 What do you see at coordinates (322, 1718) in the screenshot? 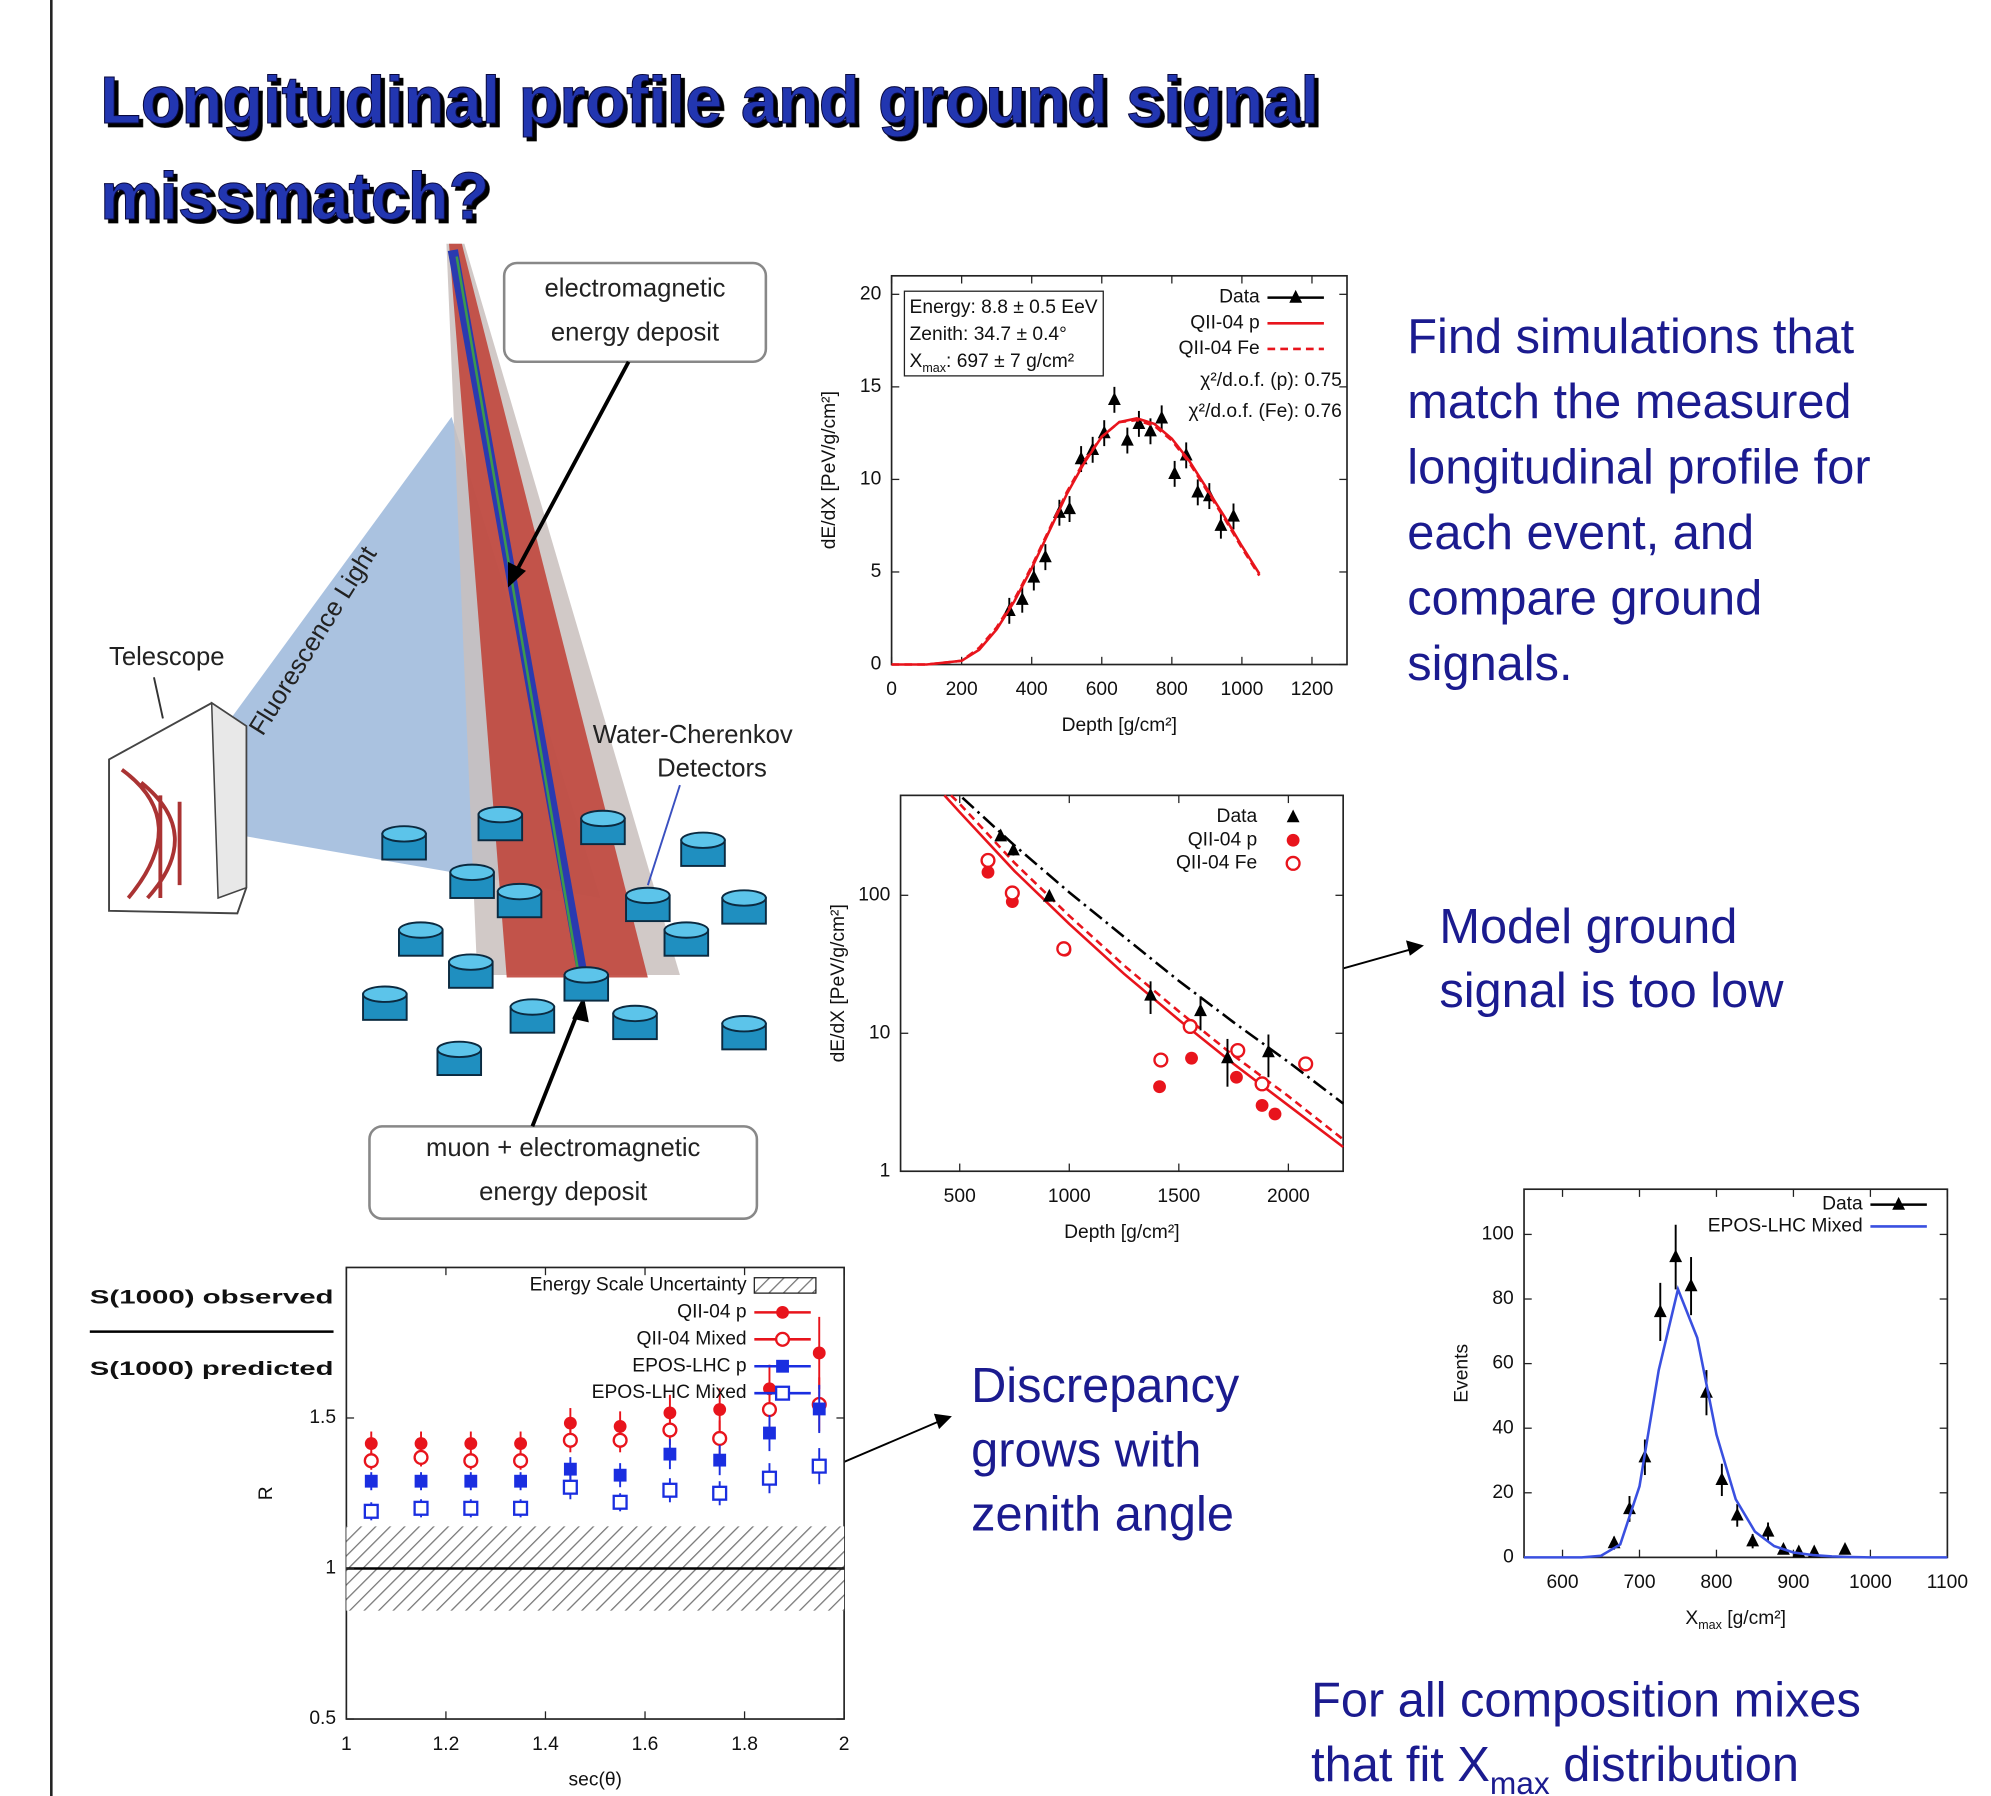
I see `y-tick-label: 0.5` at bounding box center [322, 1718].